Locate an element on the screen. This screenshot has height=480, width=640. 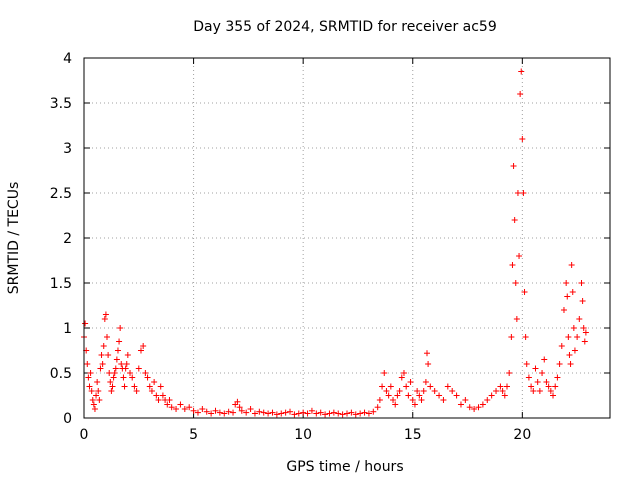
y-tick-label: 1.5 is located at coordinates (61, 284).